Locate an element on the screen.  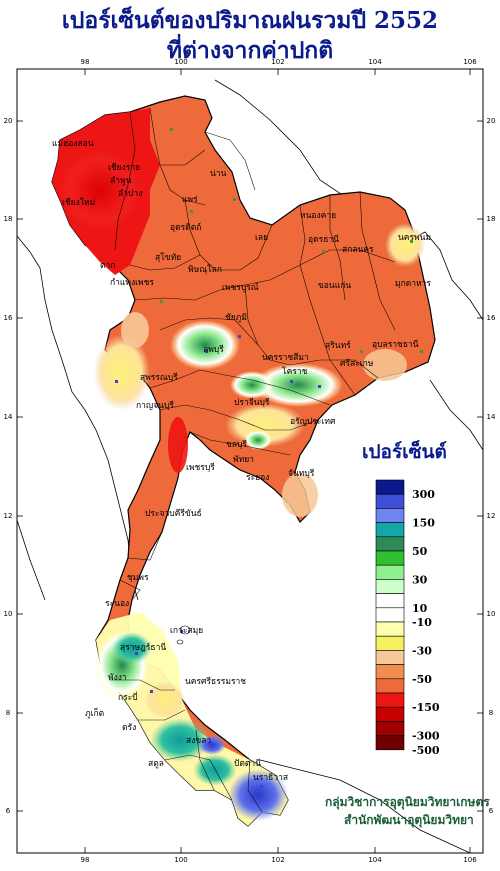
color-legend: 300 150 50 30 10-10 -30 -50 -150 -300-500 is located at coordinates (407, 618).